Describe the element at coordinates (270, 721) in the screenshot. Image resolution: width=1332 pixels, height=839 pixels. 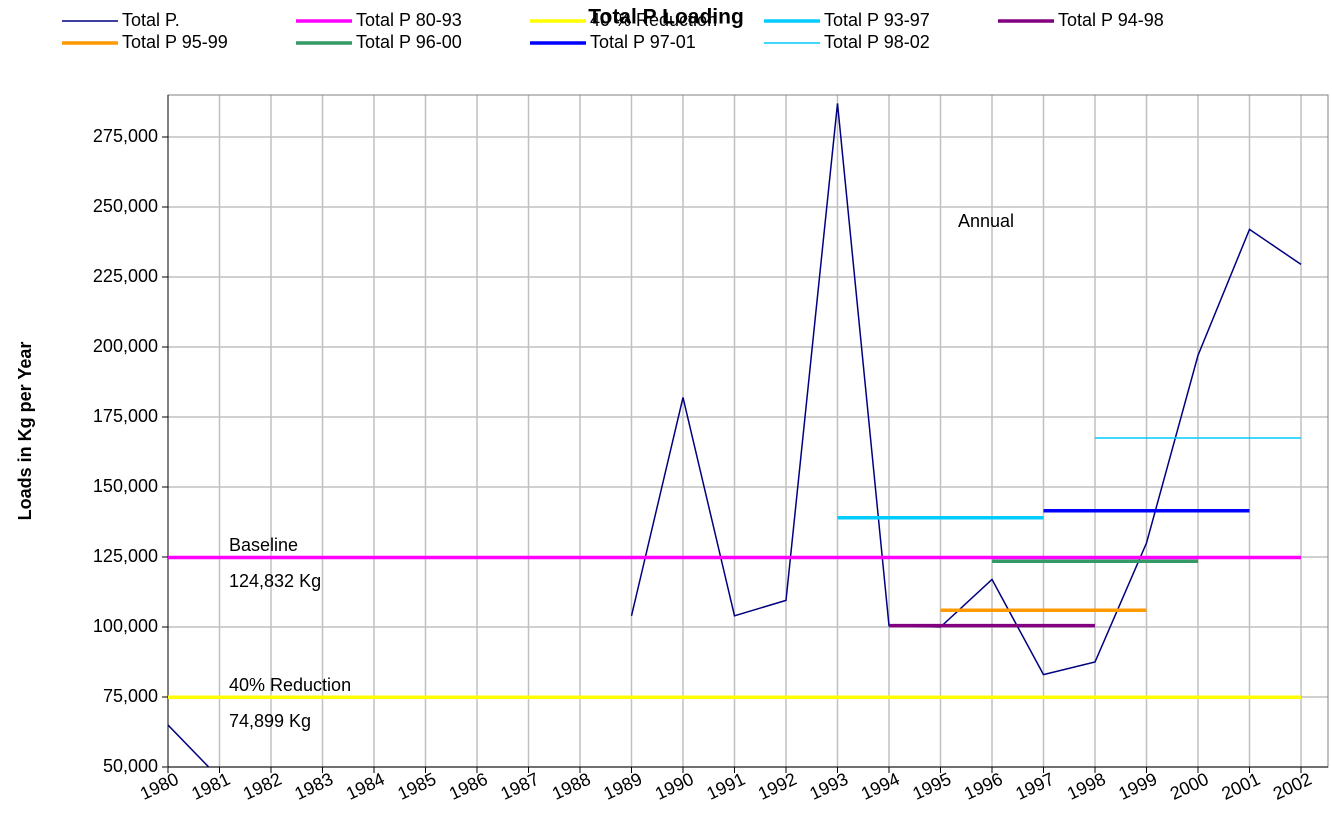
I see `annotation: 74,899 Kg` at that location.